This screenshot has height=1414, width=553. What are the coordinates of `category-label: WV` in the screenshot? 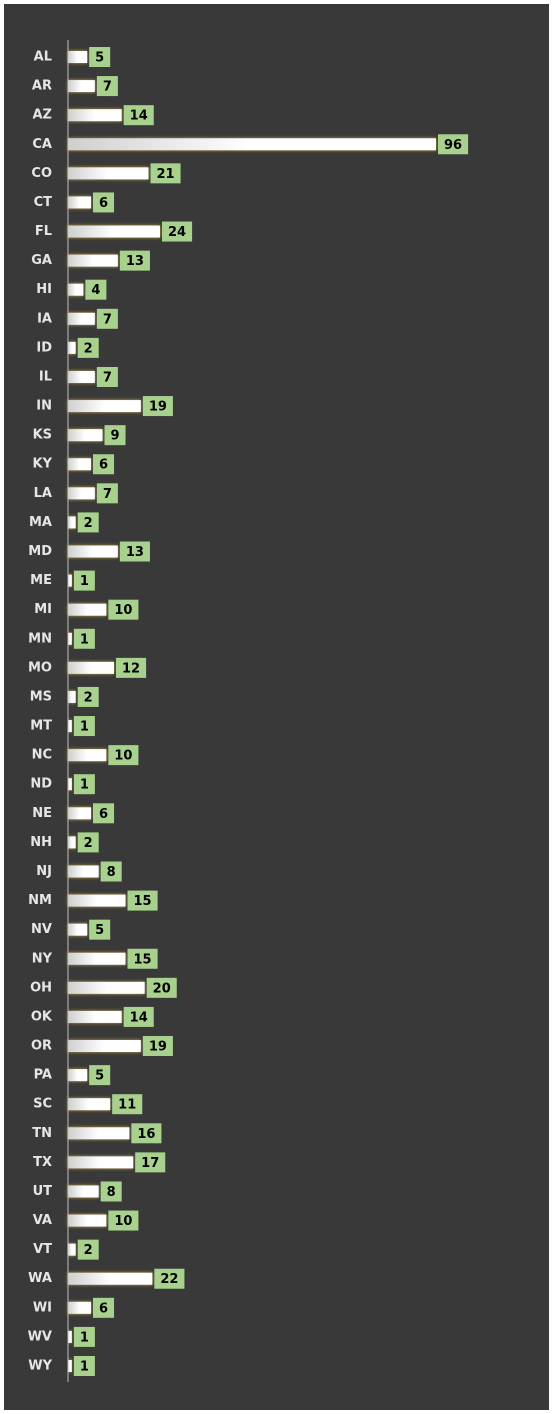 It's located at (40, 1336).